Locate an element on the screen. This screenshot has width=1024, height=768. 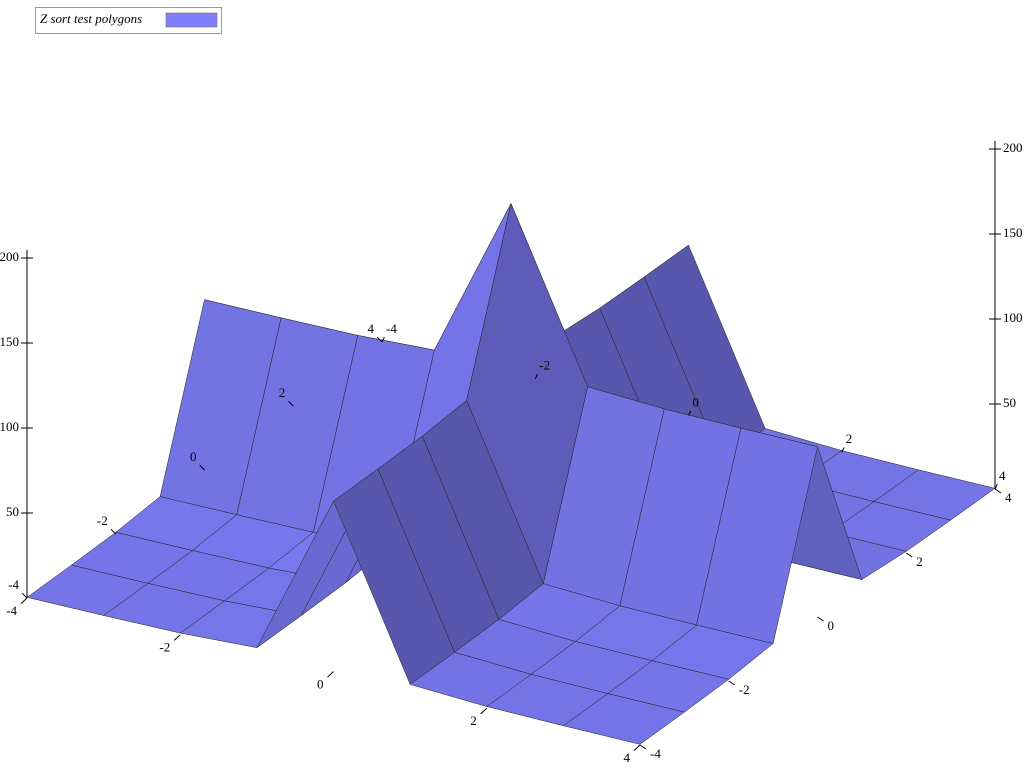
legend-swatch is located at coordinates (191, 20).